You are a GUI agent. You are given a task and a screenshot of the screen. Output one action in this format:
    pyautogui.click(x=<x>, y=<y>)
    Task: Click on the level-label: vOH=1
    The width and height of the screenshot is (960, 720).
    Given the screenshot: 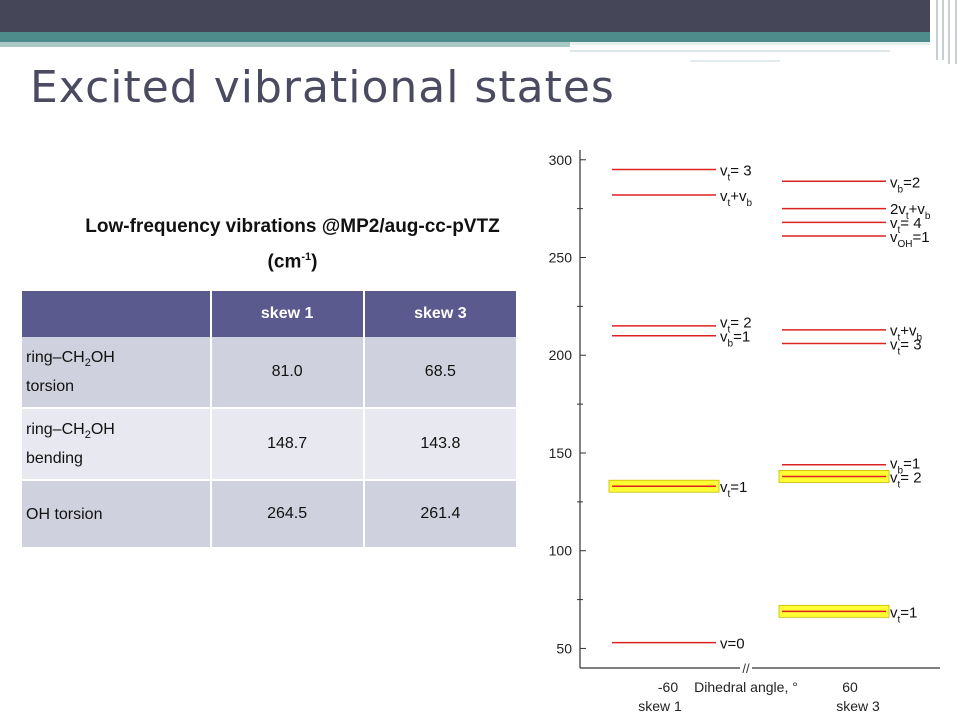 What is the action you would take?
    pyautogui.click(x=910, y=239)
    